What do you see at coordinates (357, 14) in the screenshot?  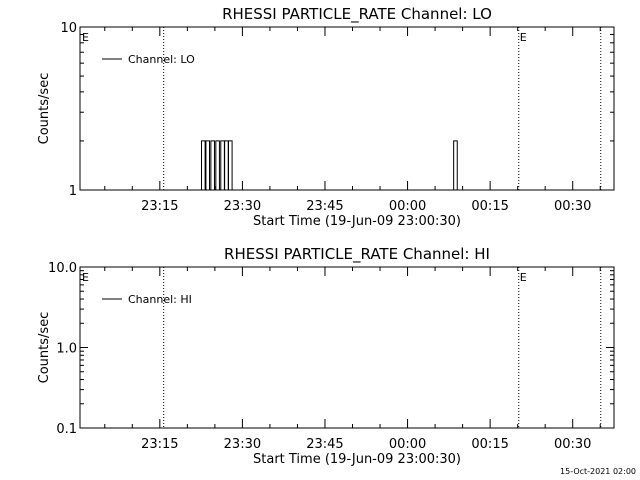 I see `chart-title: RHESSI PARTICLE_RATE Channel: LO` at bounding box center [357, 14].